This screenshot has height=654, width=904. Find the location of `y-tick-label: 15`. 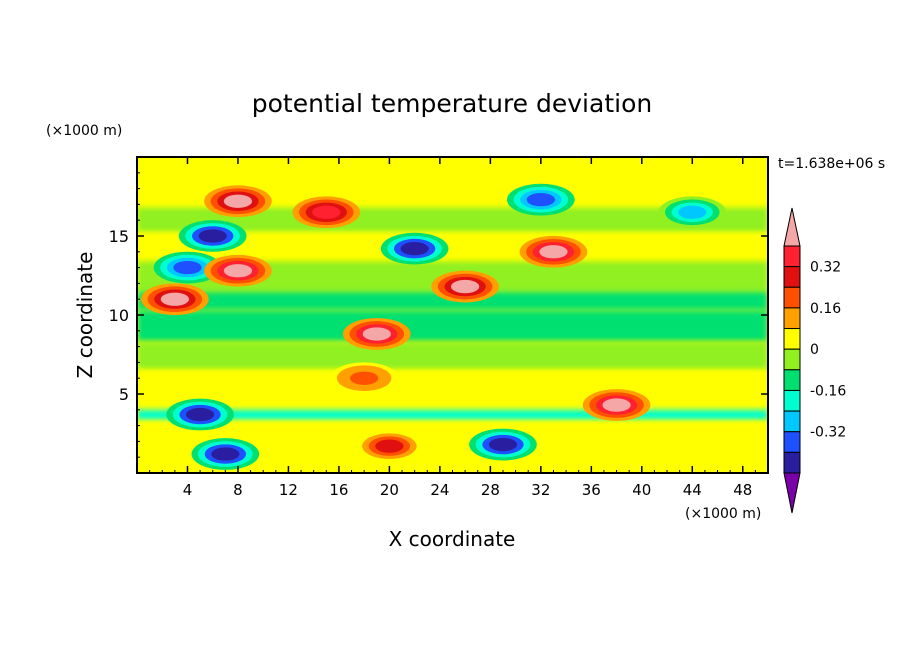

y-tick-label: 15 is located at coordinates (119, 236).